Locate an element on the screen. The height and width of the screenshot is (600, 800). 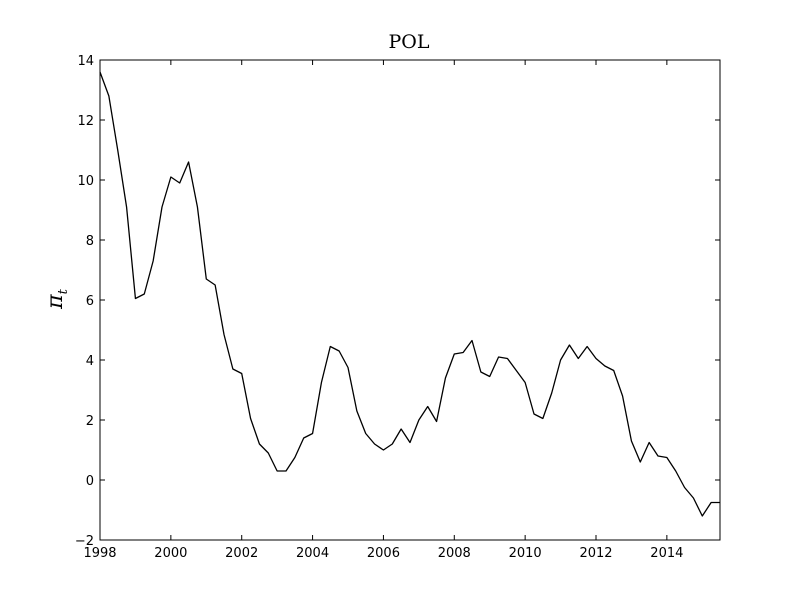
y-tick-label: −2 is located at coordinates (84, 541).